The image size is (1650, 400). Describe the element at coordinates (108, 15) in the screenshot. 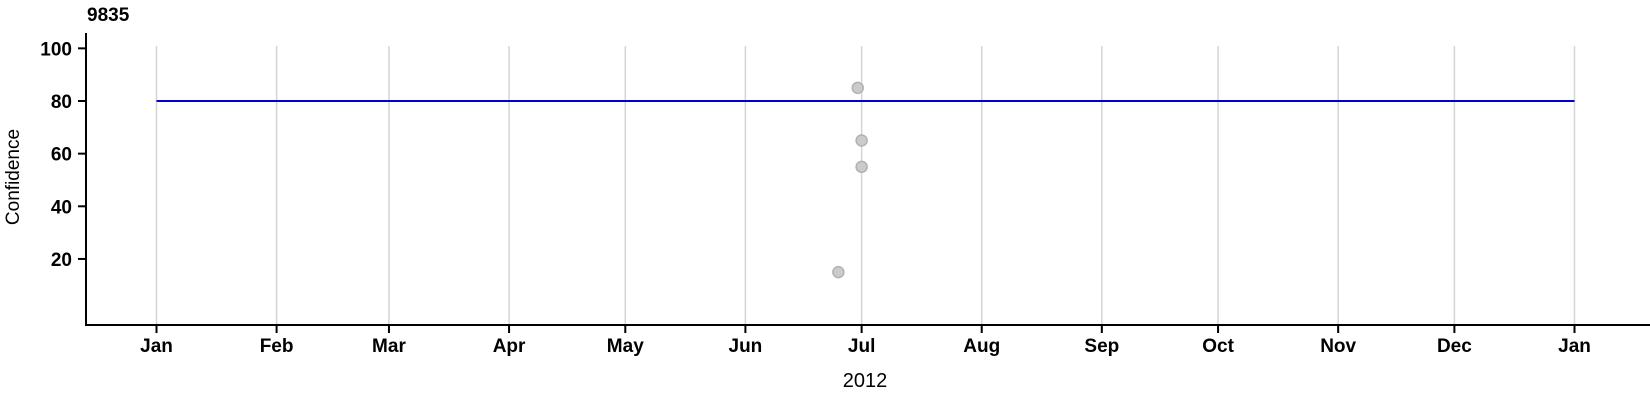

I see `chart-title: 9835` at that location.